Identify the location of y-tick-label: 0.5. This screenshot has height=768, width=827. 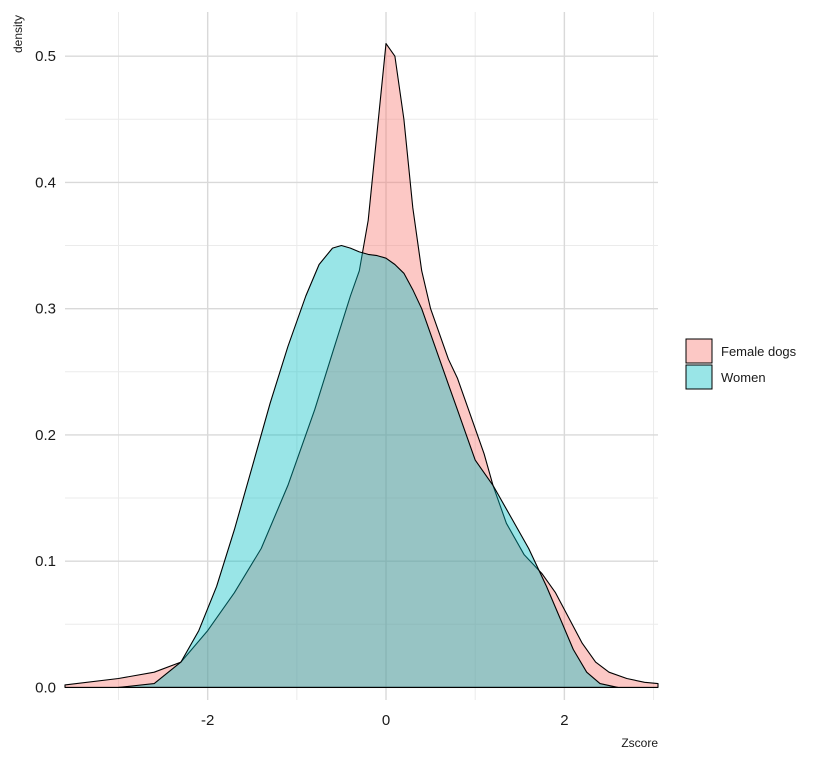
(45, 56).